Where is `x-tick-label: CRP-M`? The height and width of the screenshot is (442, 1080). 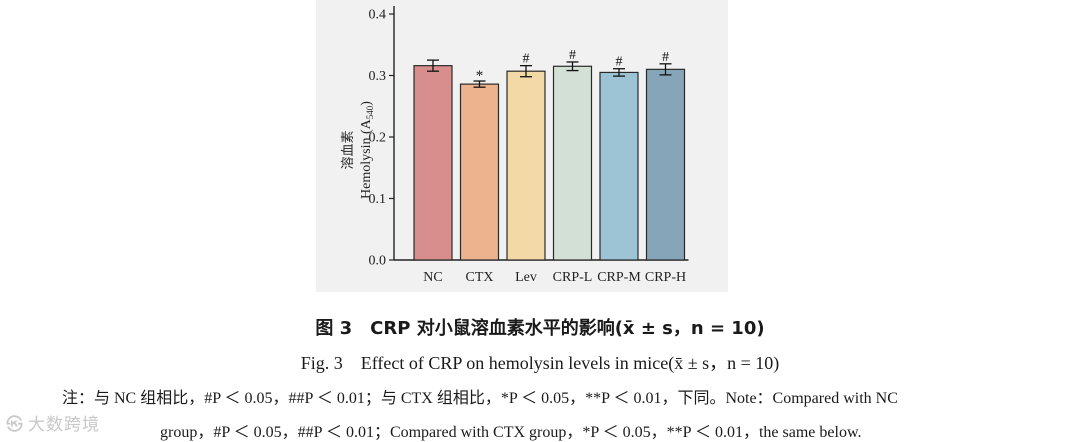 x-tick-label: CRP-M is located at coordinates (619, 277).